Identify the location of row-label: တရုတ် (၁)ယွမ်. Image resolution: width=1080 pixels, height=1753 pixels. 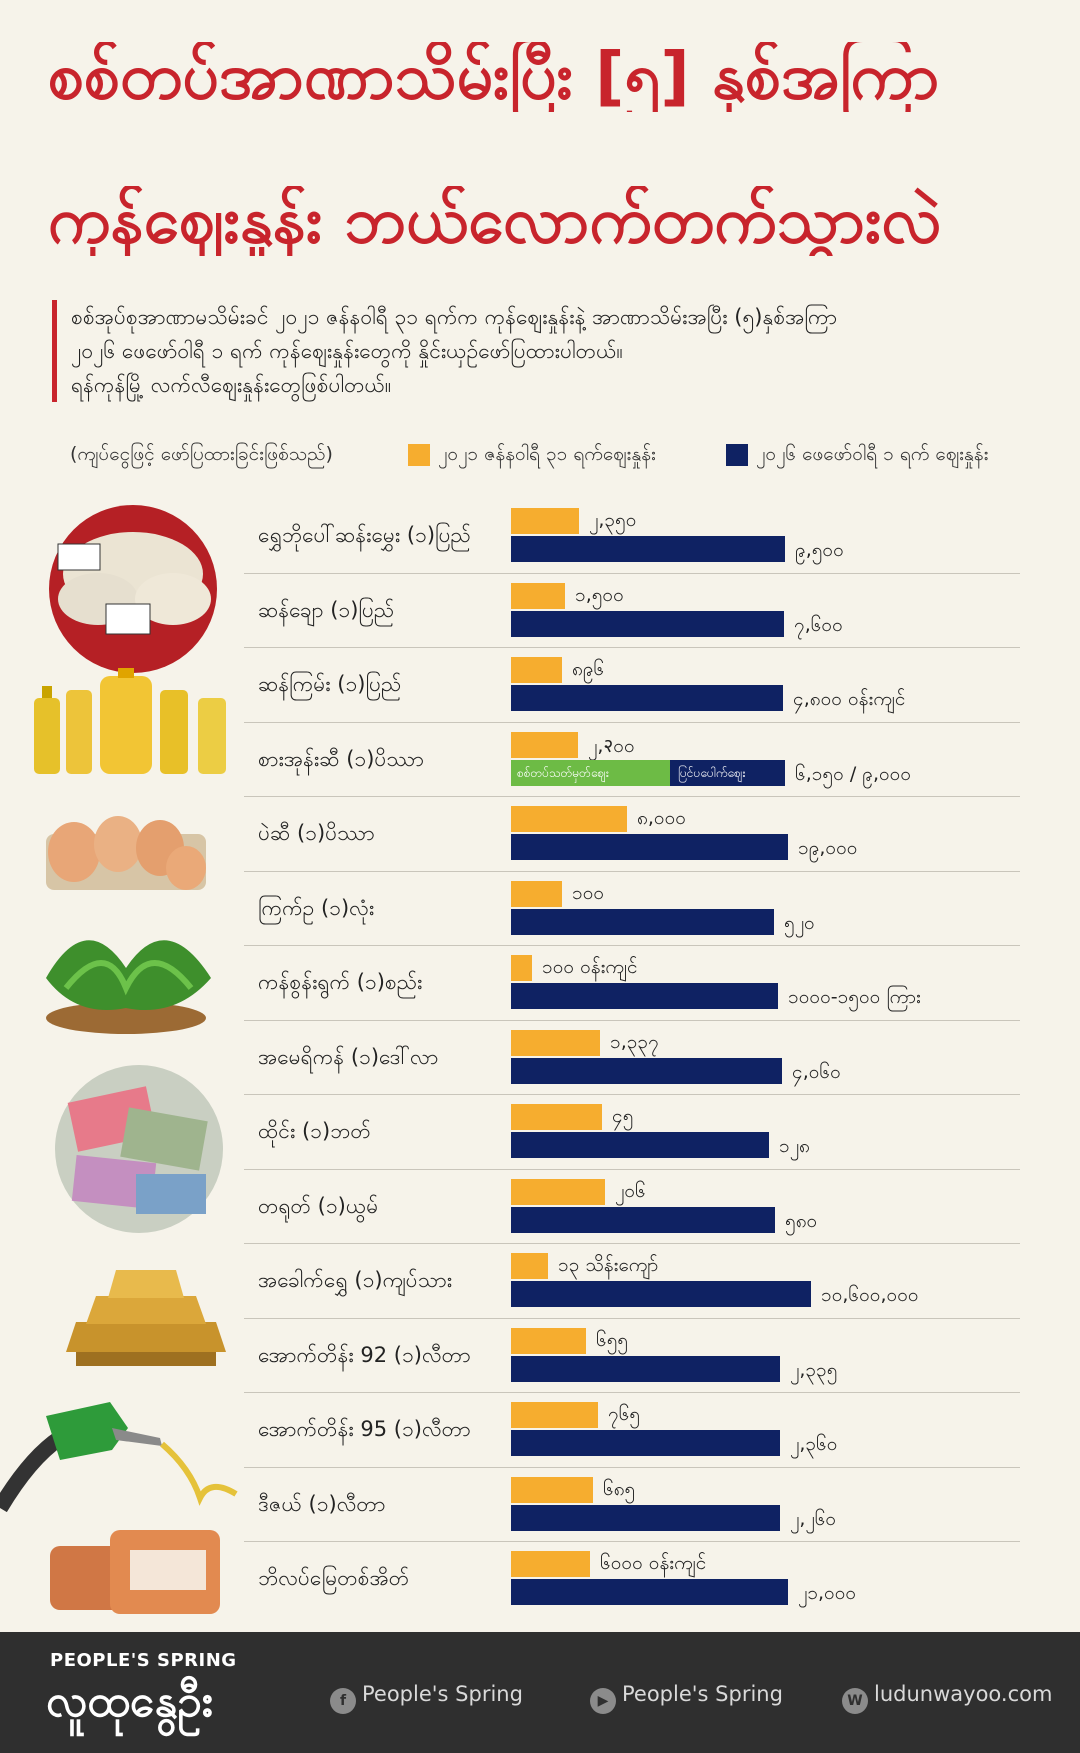
(318, 1205).